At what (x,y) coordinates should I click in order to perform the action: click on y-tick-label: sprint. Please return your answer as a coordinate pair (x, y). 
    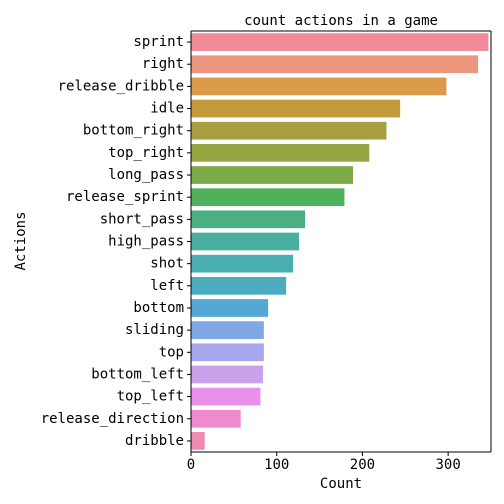
    Looking at the image, I should click on (158, 42).